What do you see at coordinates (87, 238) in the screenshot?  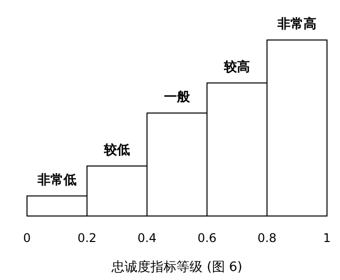 I see `x-tick: 0.2` at bounding box center [87, 238].